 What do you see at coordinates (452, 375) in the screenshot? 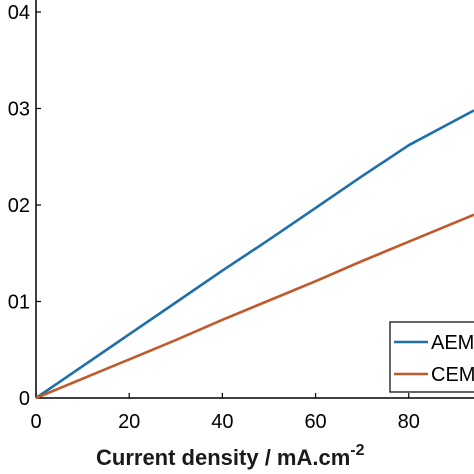
I see `legend-label-cem: CEM` at bounding box center [452, 375].